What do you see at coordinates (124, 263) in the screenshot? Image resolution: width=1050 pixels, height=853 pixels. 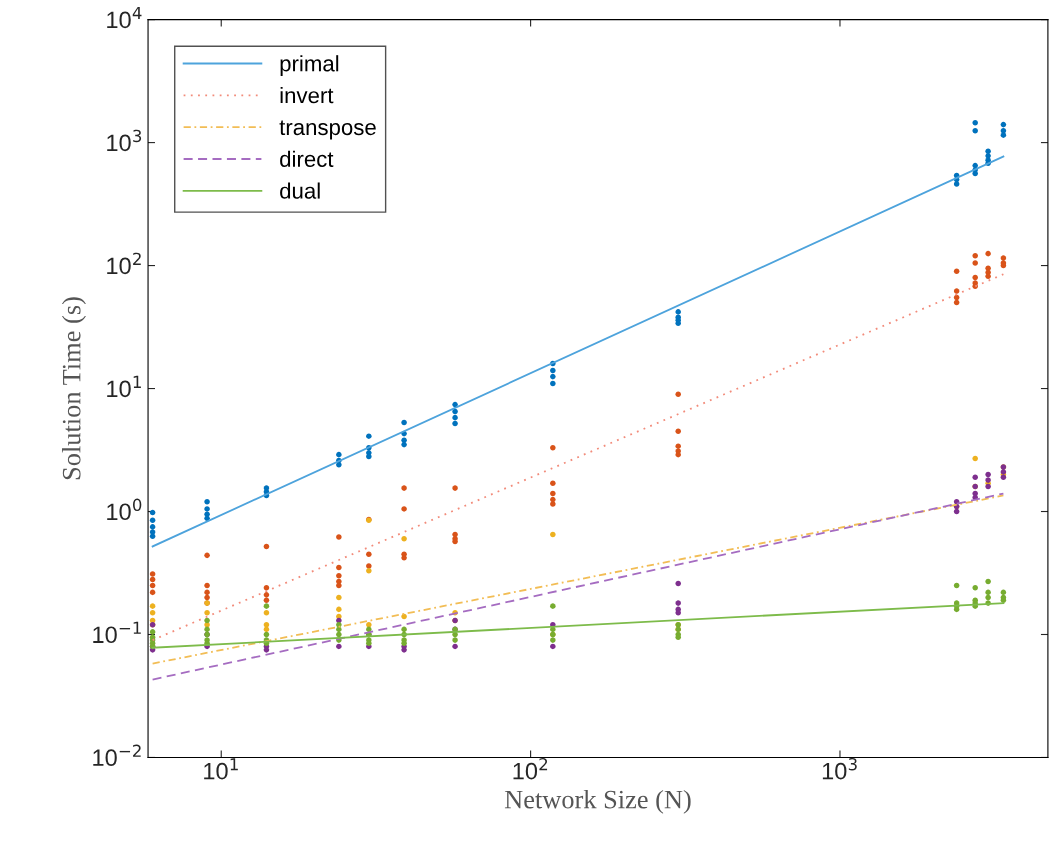 I see `y-tick-label: 10$^{2}$` at bounding box center [124, 263].